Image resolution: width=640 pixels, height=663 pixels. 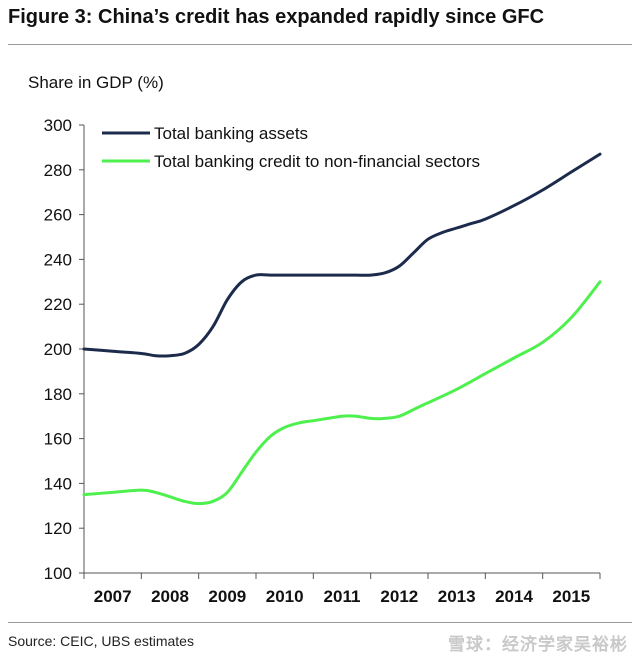 I want to click on title-divider, so click(x=320, y=44).